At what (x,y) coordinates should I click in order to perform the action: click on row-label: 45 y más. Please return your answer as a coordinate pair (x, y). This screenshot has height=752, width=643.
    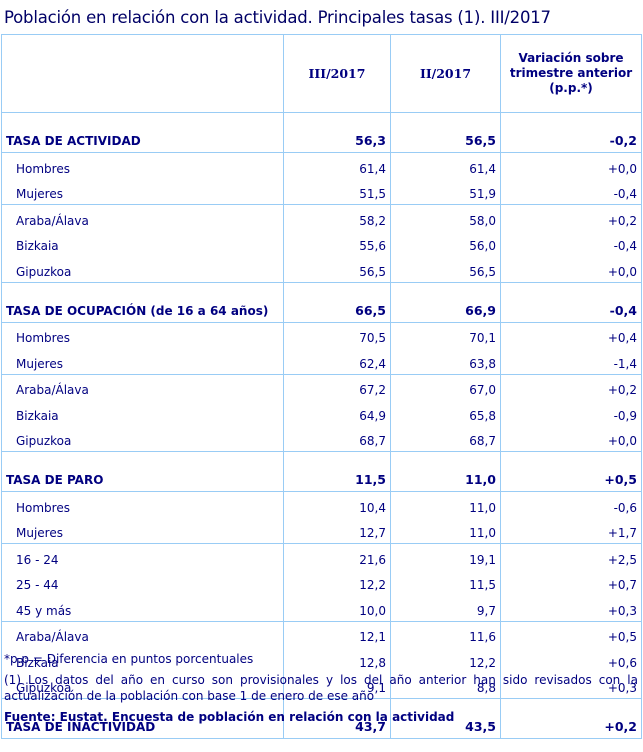
    Looking at the image, I should click on (142, 608).